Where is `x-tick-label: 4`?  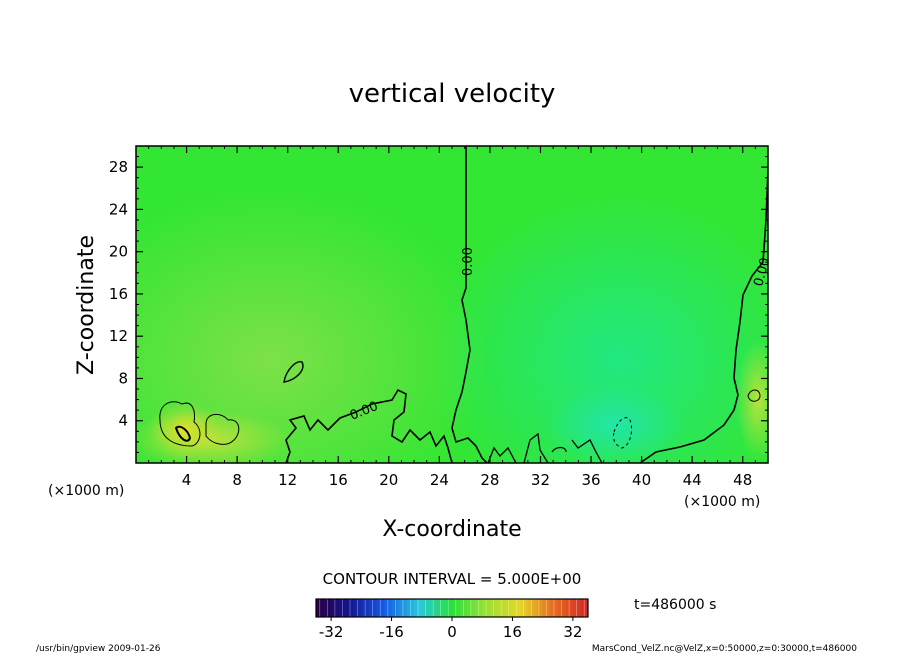 x-tick-label: 4 is located at coordinates (187, 480).